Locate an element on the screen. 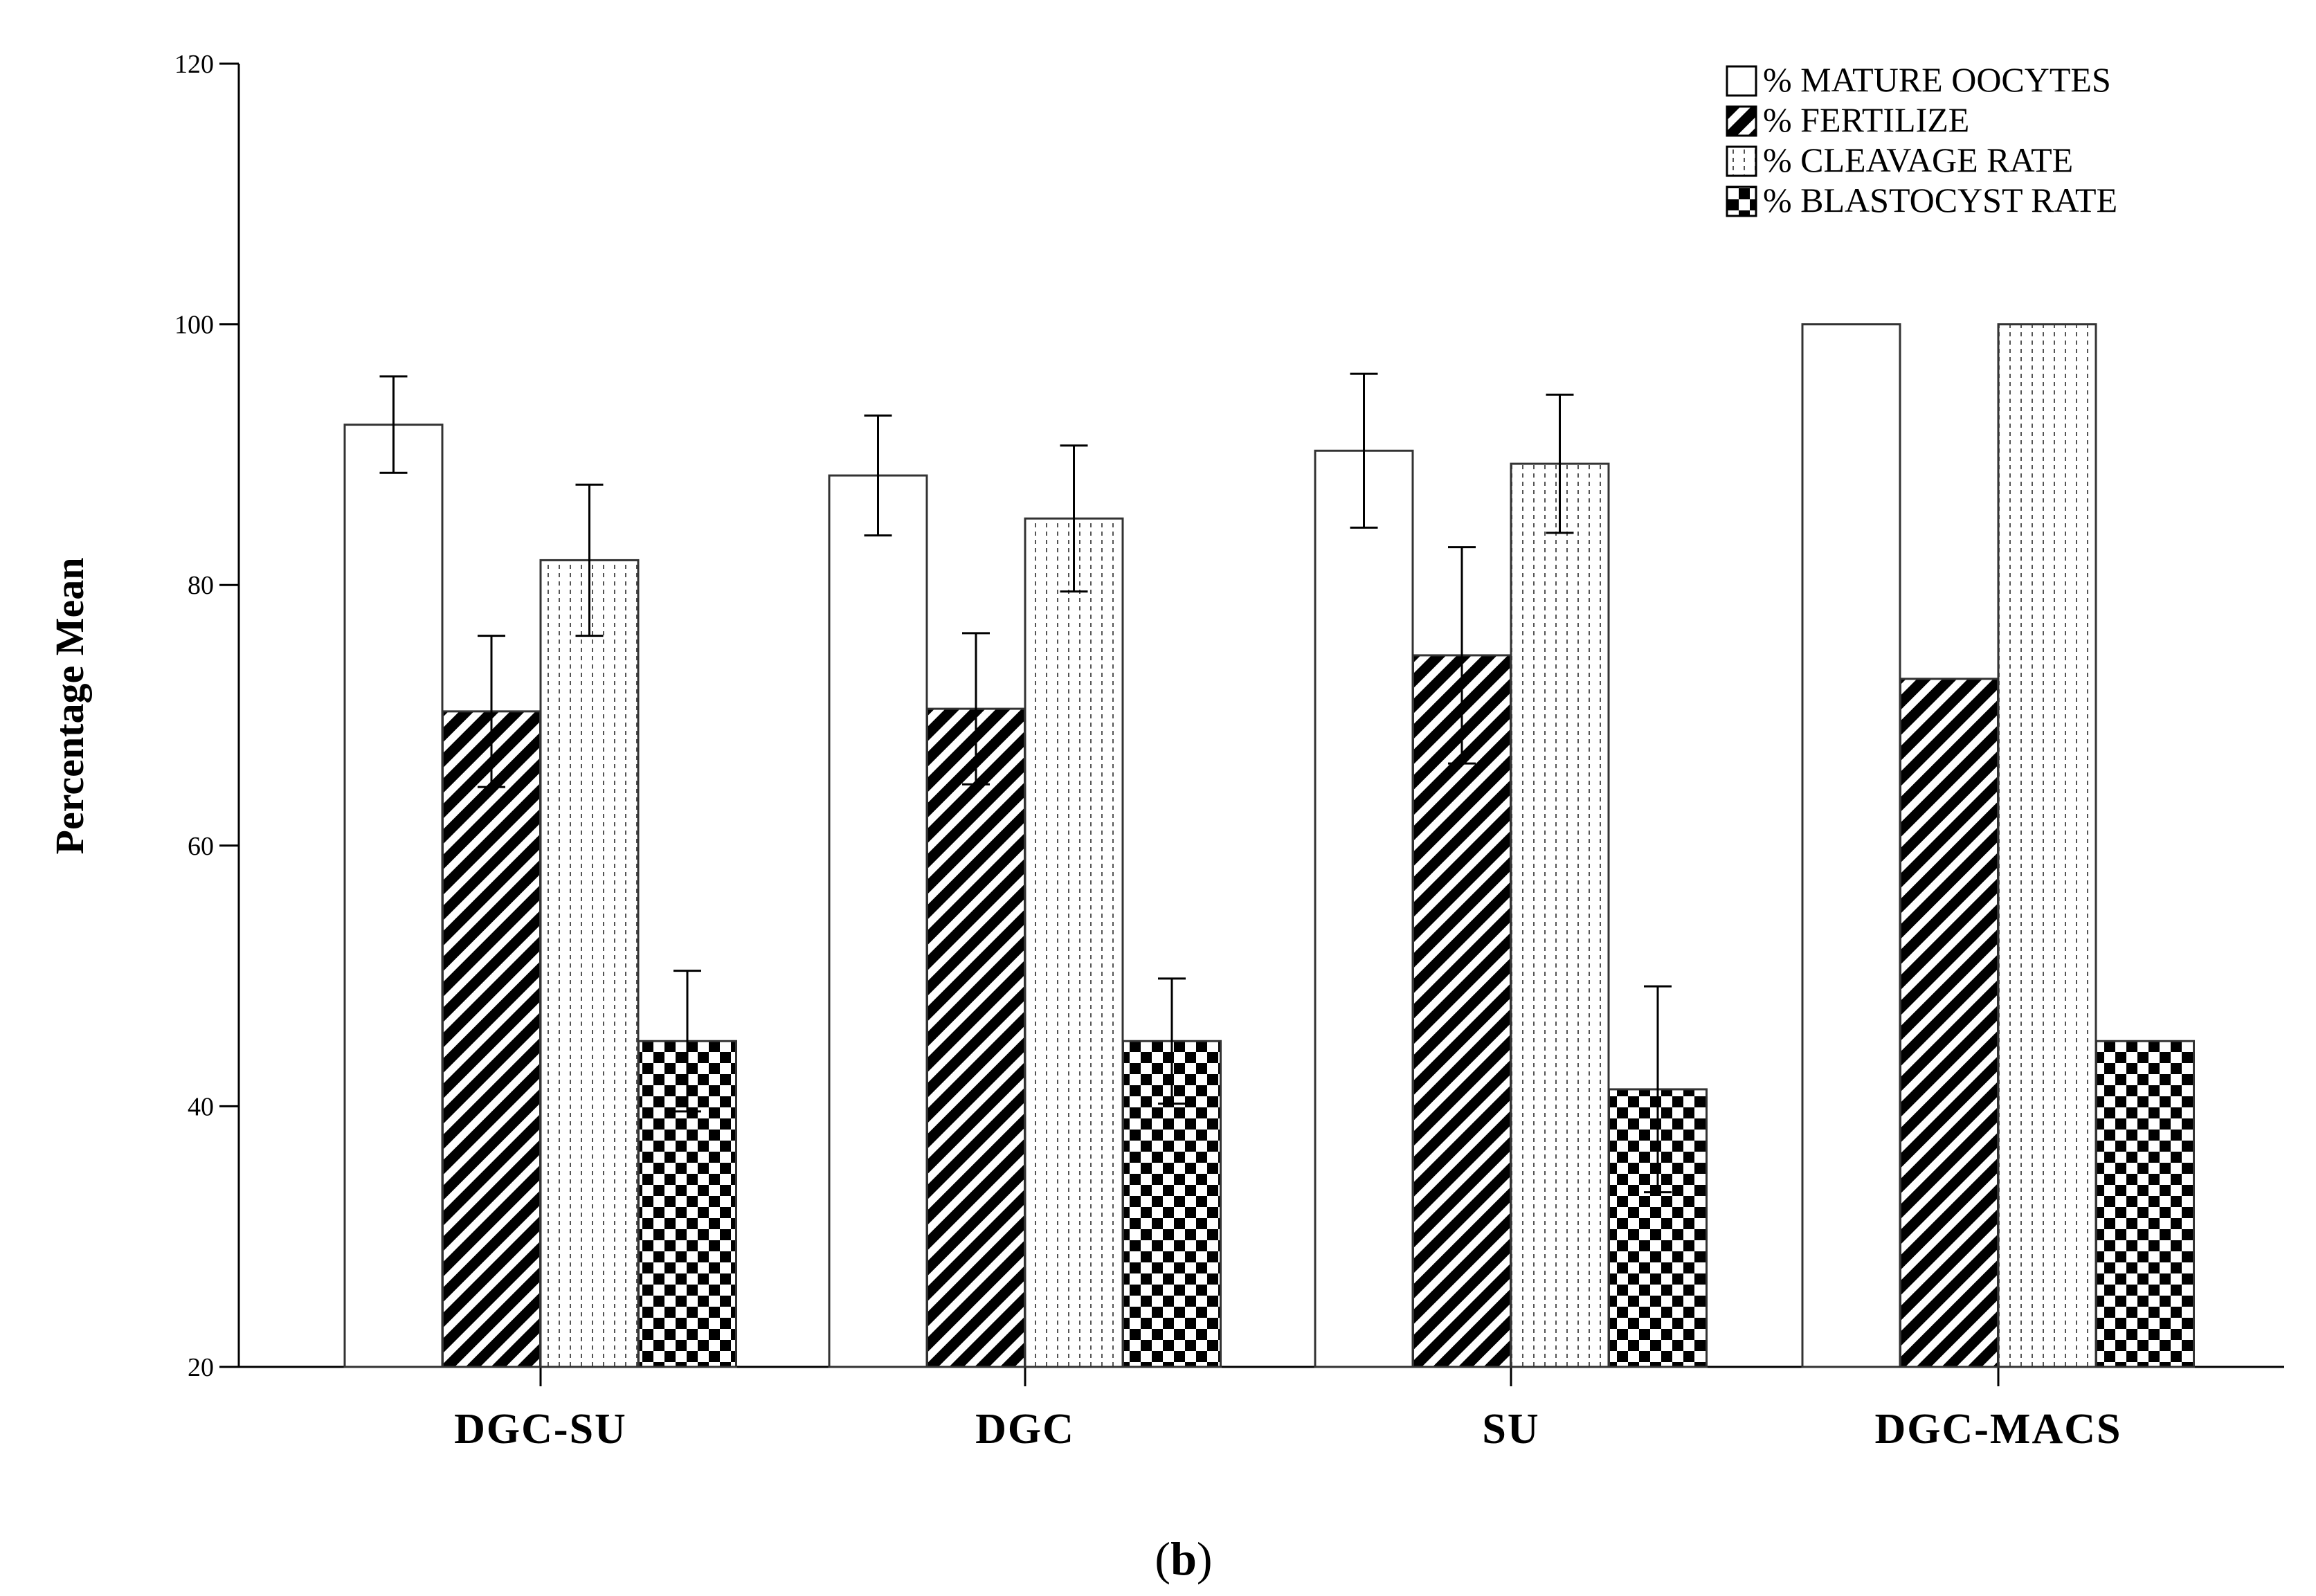 The width and height of the screenshot is (2316, 1596). figure-caption: (b) is located at coordinates (1183, 1558).